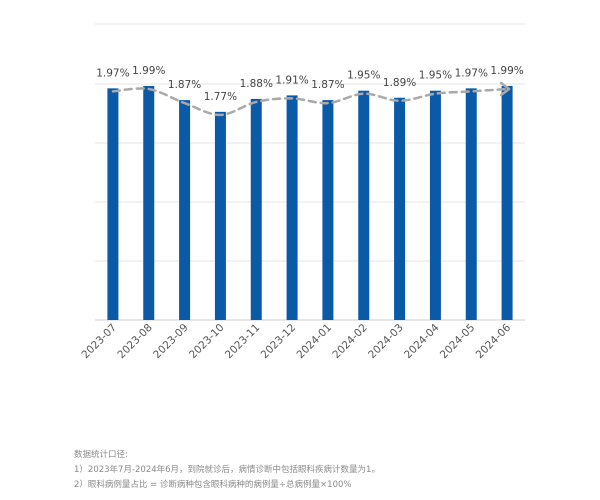 The width and height of the screenshot is (600, 500). What do you see at coordinates (399, 83) in the screenshot?
I see `data-label: 1.89%` at bounding box center [399, 83].